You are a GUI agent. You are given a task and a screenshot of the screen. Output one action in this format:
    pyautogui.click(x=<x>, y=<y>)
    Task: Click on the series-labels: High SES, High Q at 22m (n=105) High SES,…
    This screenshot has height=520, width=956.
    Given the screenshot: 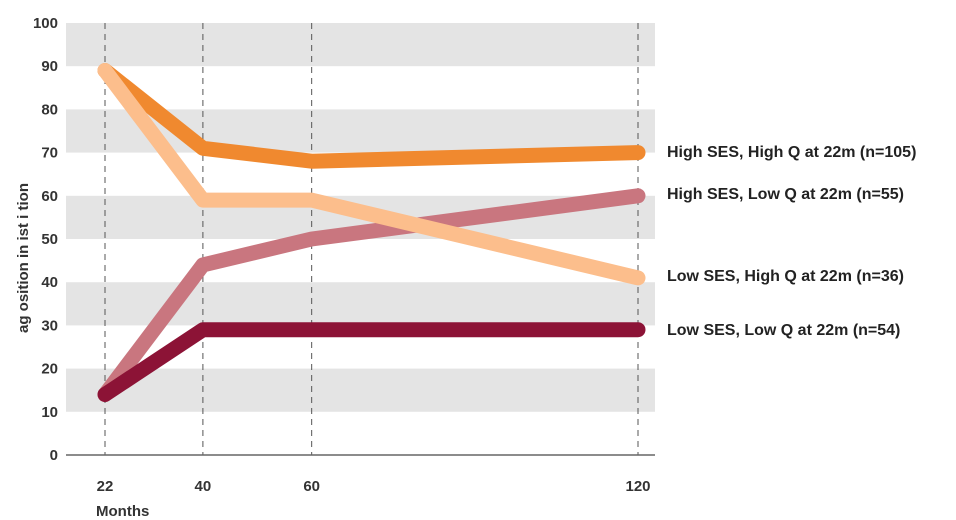 What is the action you would take?
    pyautogui.click(x=791, y=241)
    